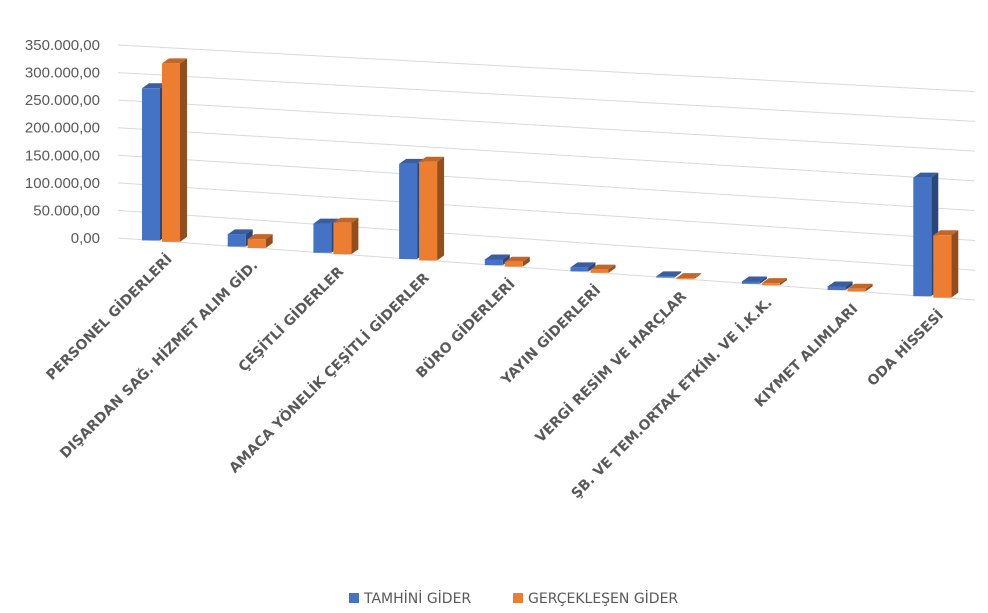 Image resolution: width=988 pixels, height=613 pixels. I want to click on y-tick-label: 300.000,00, so click(62, 73).